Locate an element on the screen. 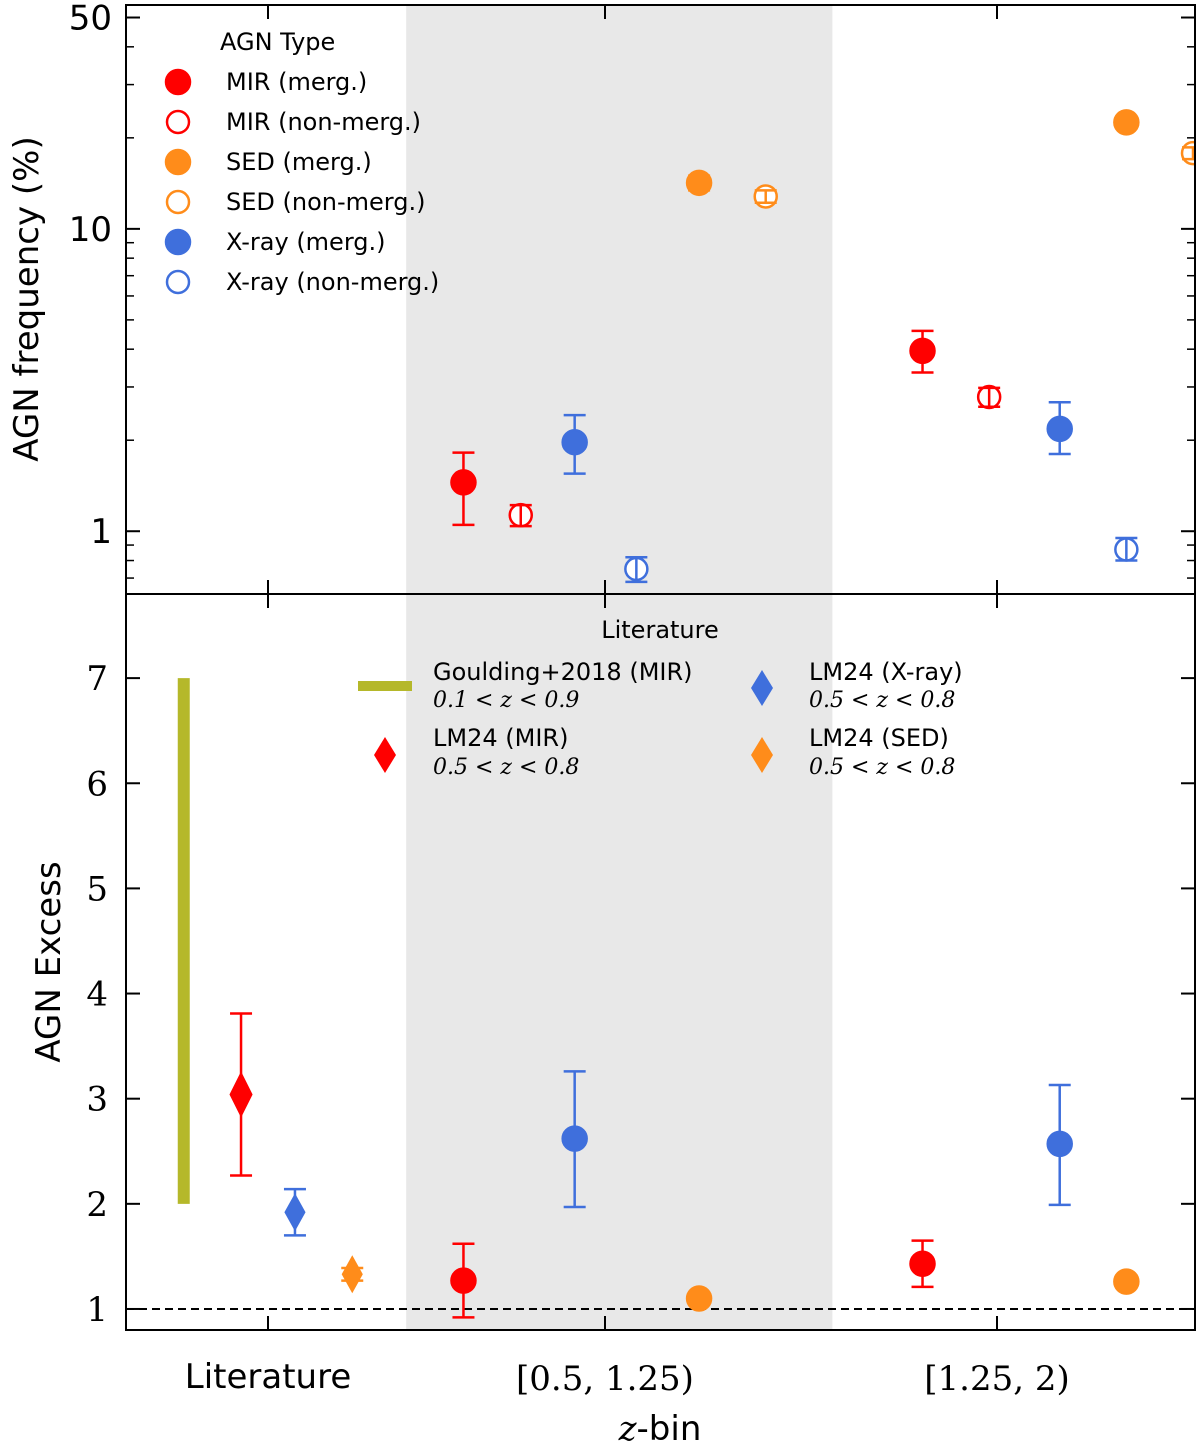 The width and height of the screenshot is (1200, 1447). shaded-bin-top is located at coordinates (619, 299).